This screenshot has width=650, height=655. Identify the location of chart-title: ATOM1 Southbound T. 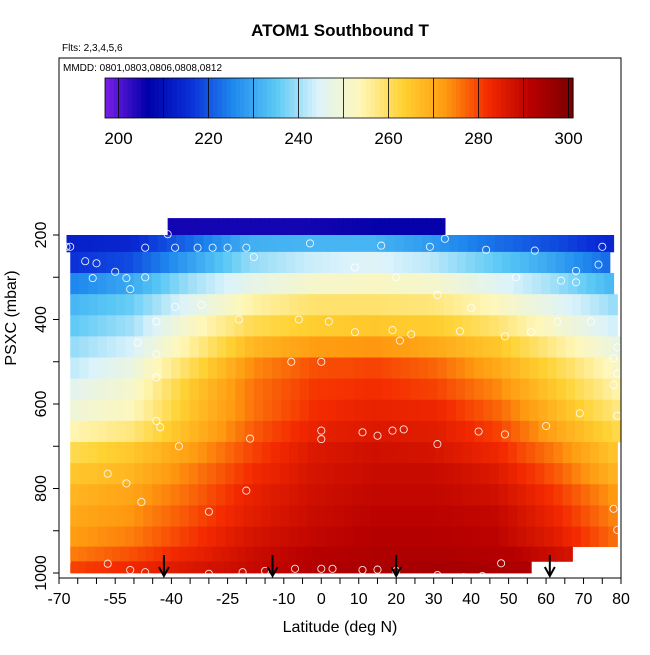
(340, 30).